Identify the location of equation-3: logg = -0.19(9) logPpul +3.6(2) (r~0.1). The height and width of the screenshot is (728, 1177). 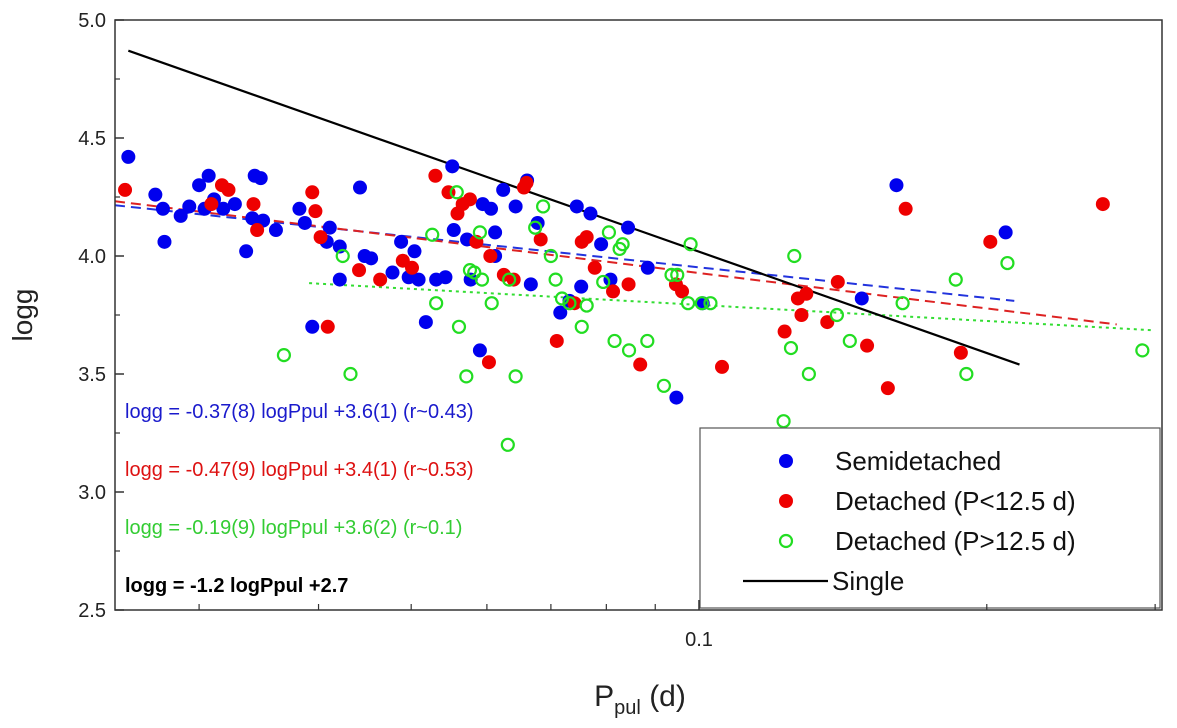
(293, 528).